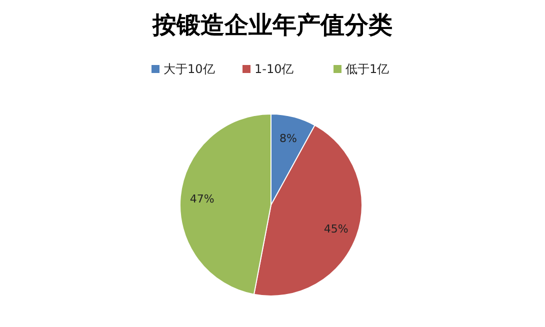 The width and height of the screenshot is (545, 327). Describe the element at coordinates (336, 229) in the screenshot. I see `data-label: 45%` at that location.